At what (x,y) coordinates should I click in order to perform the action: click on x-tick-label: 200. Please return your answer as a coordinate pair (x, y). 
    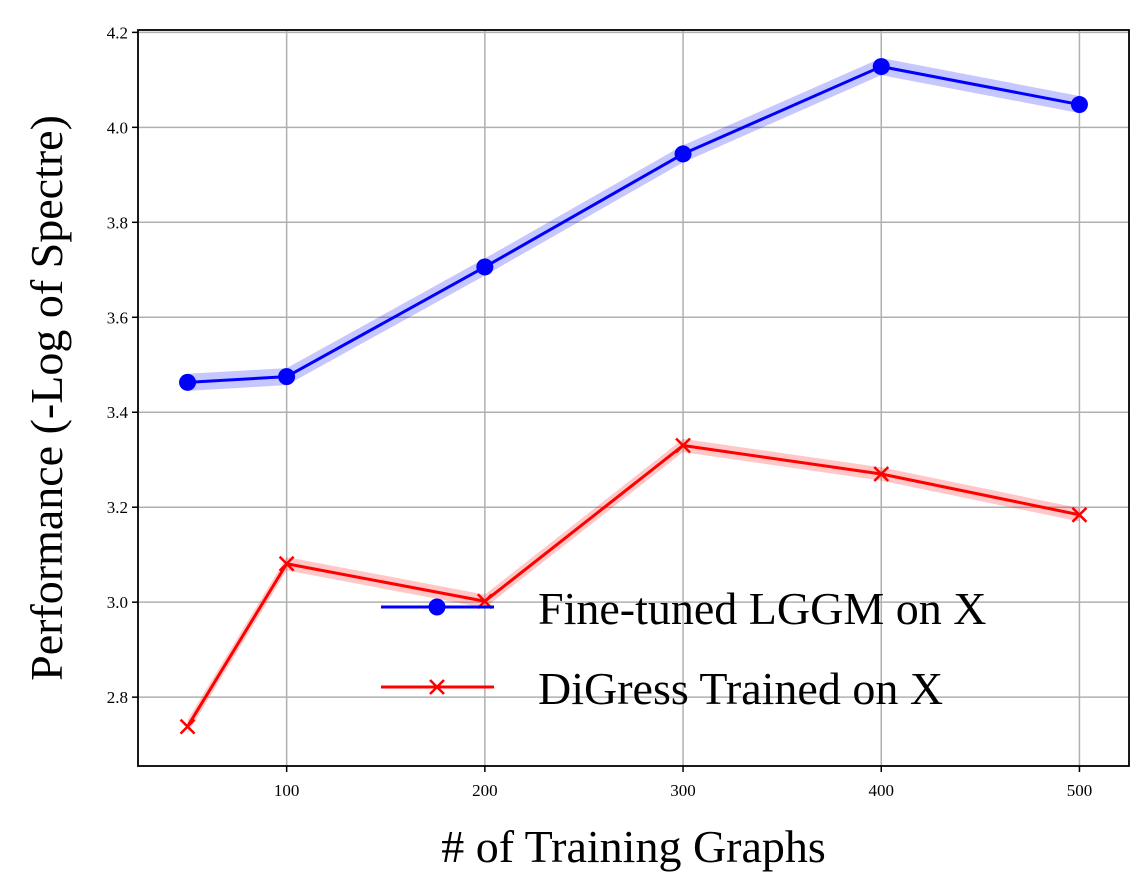
    Looking at the image, I should click on (485, 790).